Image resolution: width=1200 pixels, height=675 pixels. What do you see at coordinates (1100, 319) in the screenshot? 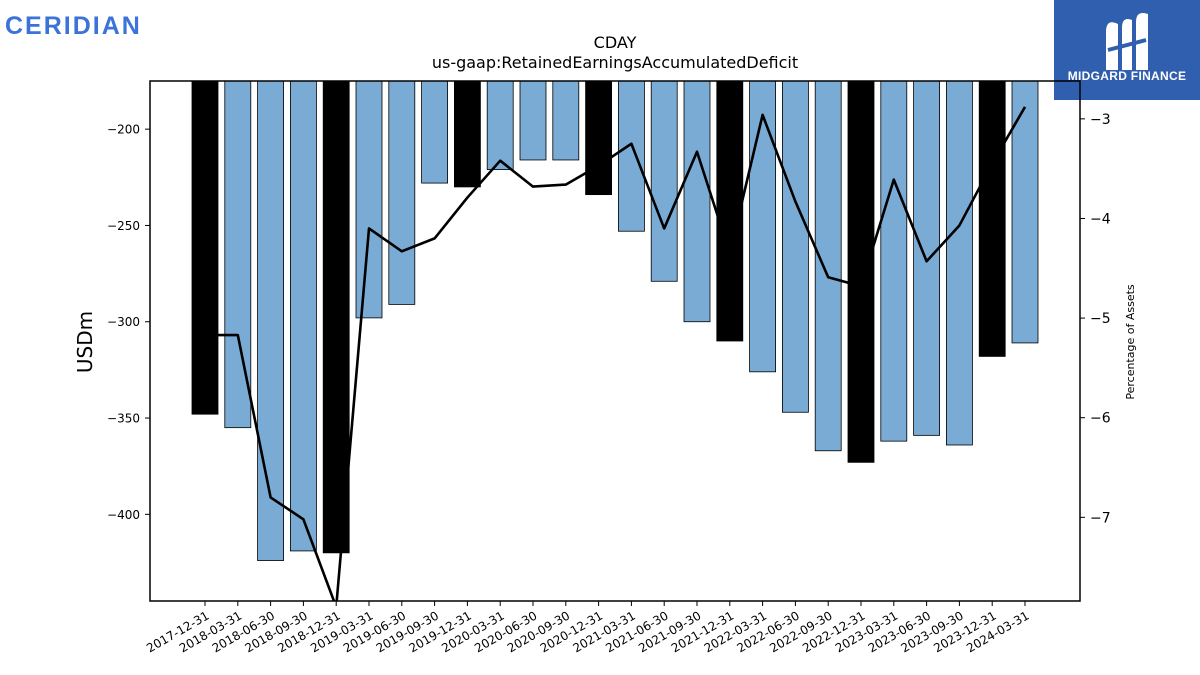
I see `y2-tick-label: −5` at bounding box center [1100, 319].